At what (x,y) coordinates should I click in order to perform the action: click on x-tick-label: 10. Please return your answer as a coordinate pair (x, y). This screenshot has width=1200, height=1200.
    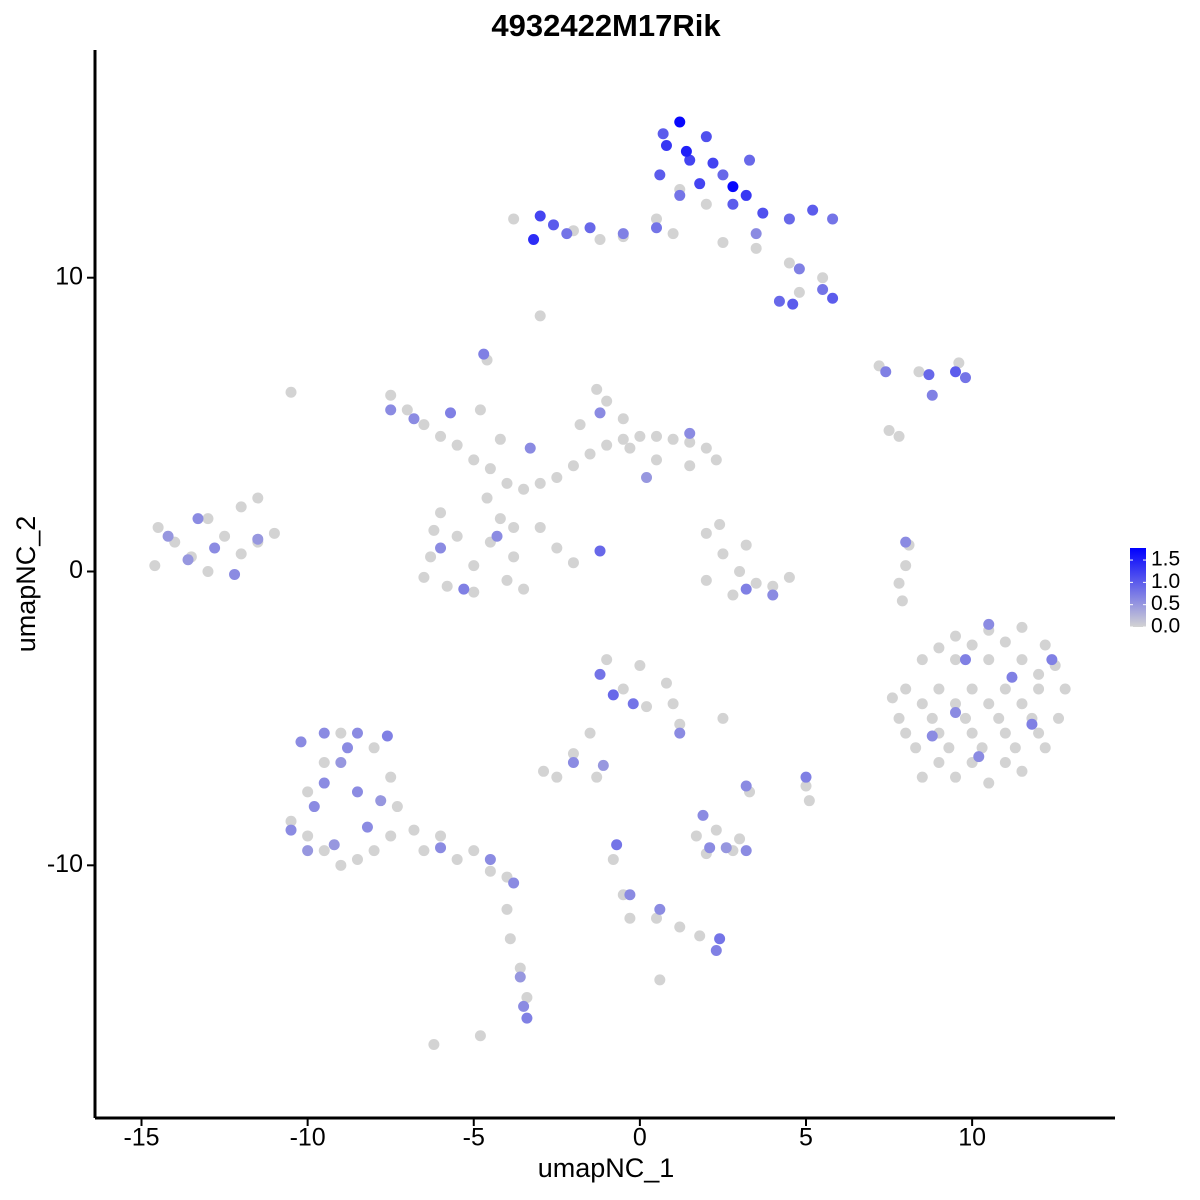
    Looking at the image, I should click on (972, 1138).